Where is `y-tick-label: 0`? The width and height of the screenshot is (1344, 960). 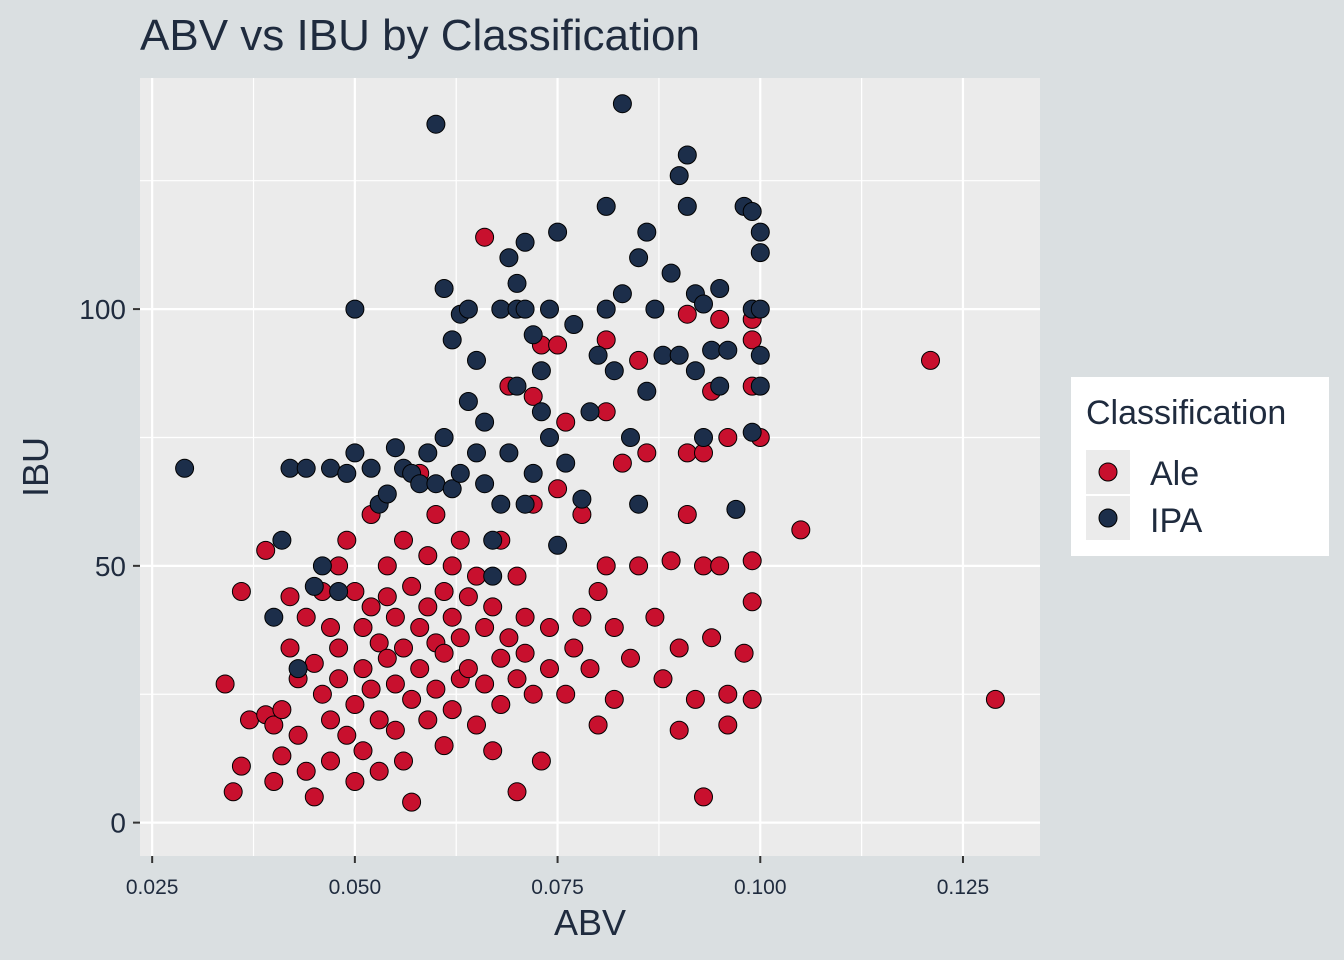
y-tick-label: 0 is located at coordinates (118, 823).